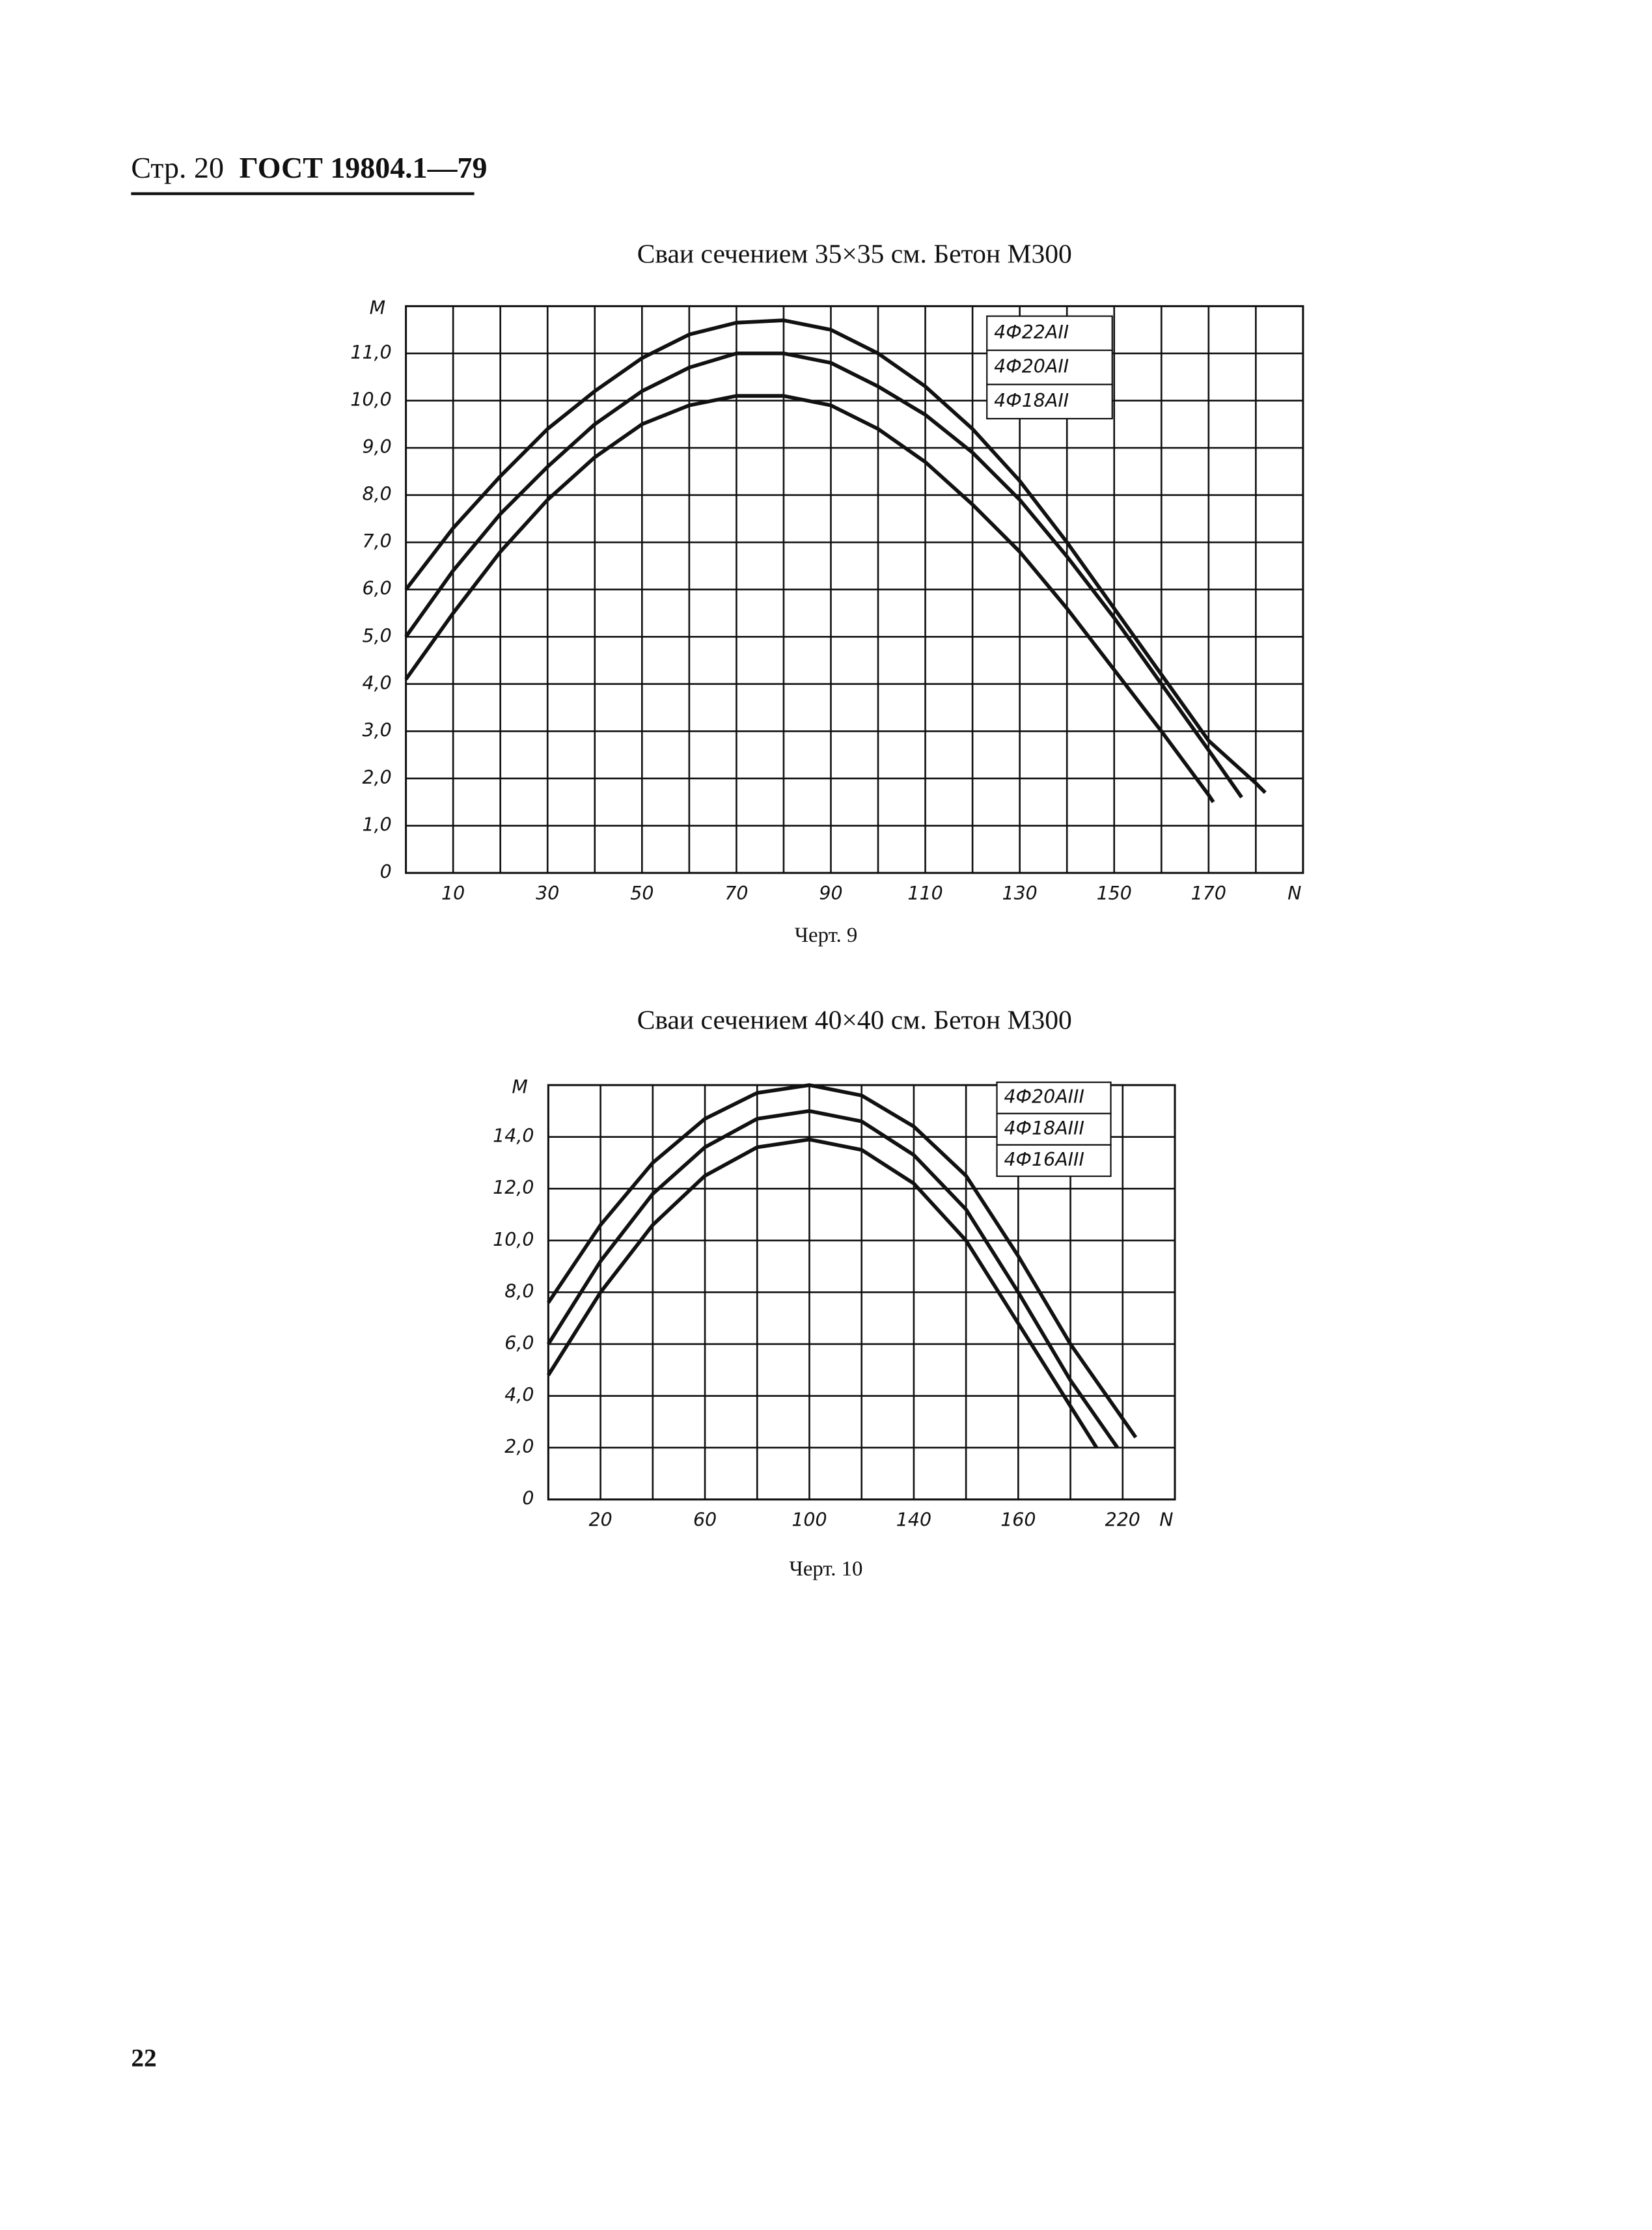 The width and height of the screenshot is (1652, 2230). Describe the element at coordinates (377, 825) in the screenshot. I see `y-tick-label: 1,0` at that location.